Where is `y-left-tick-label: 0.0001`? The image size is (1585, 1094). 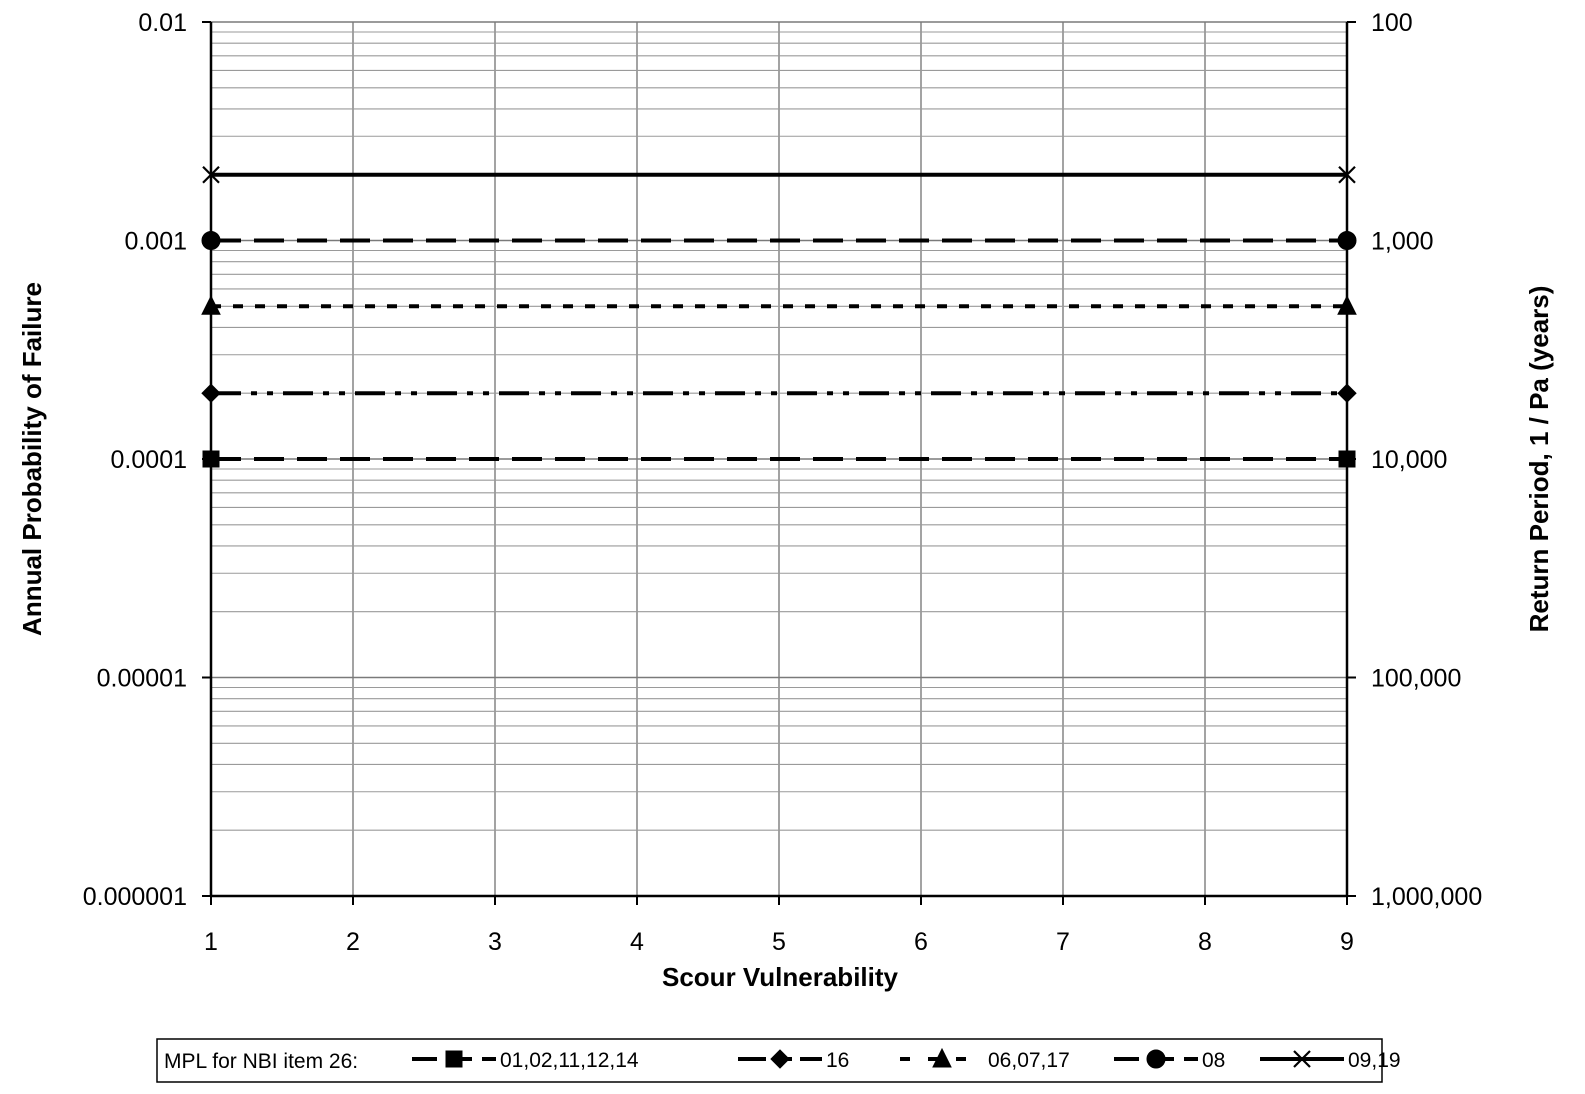 y-left-tick-label: 0.0001 is located at coordinates (149, 460).